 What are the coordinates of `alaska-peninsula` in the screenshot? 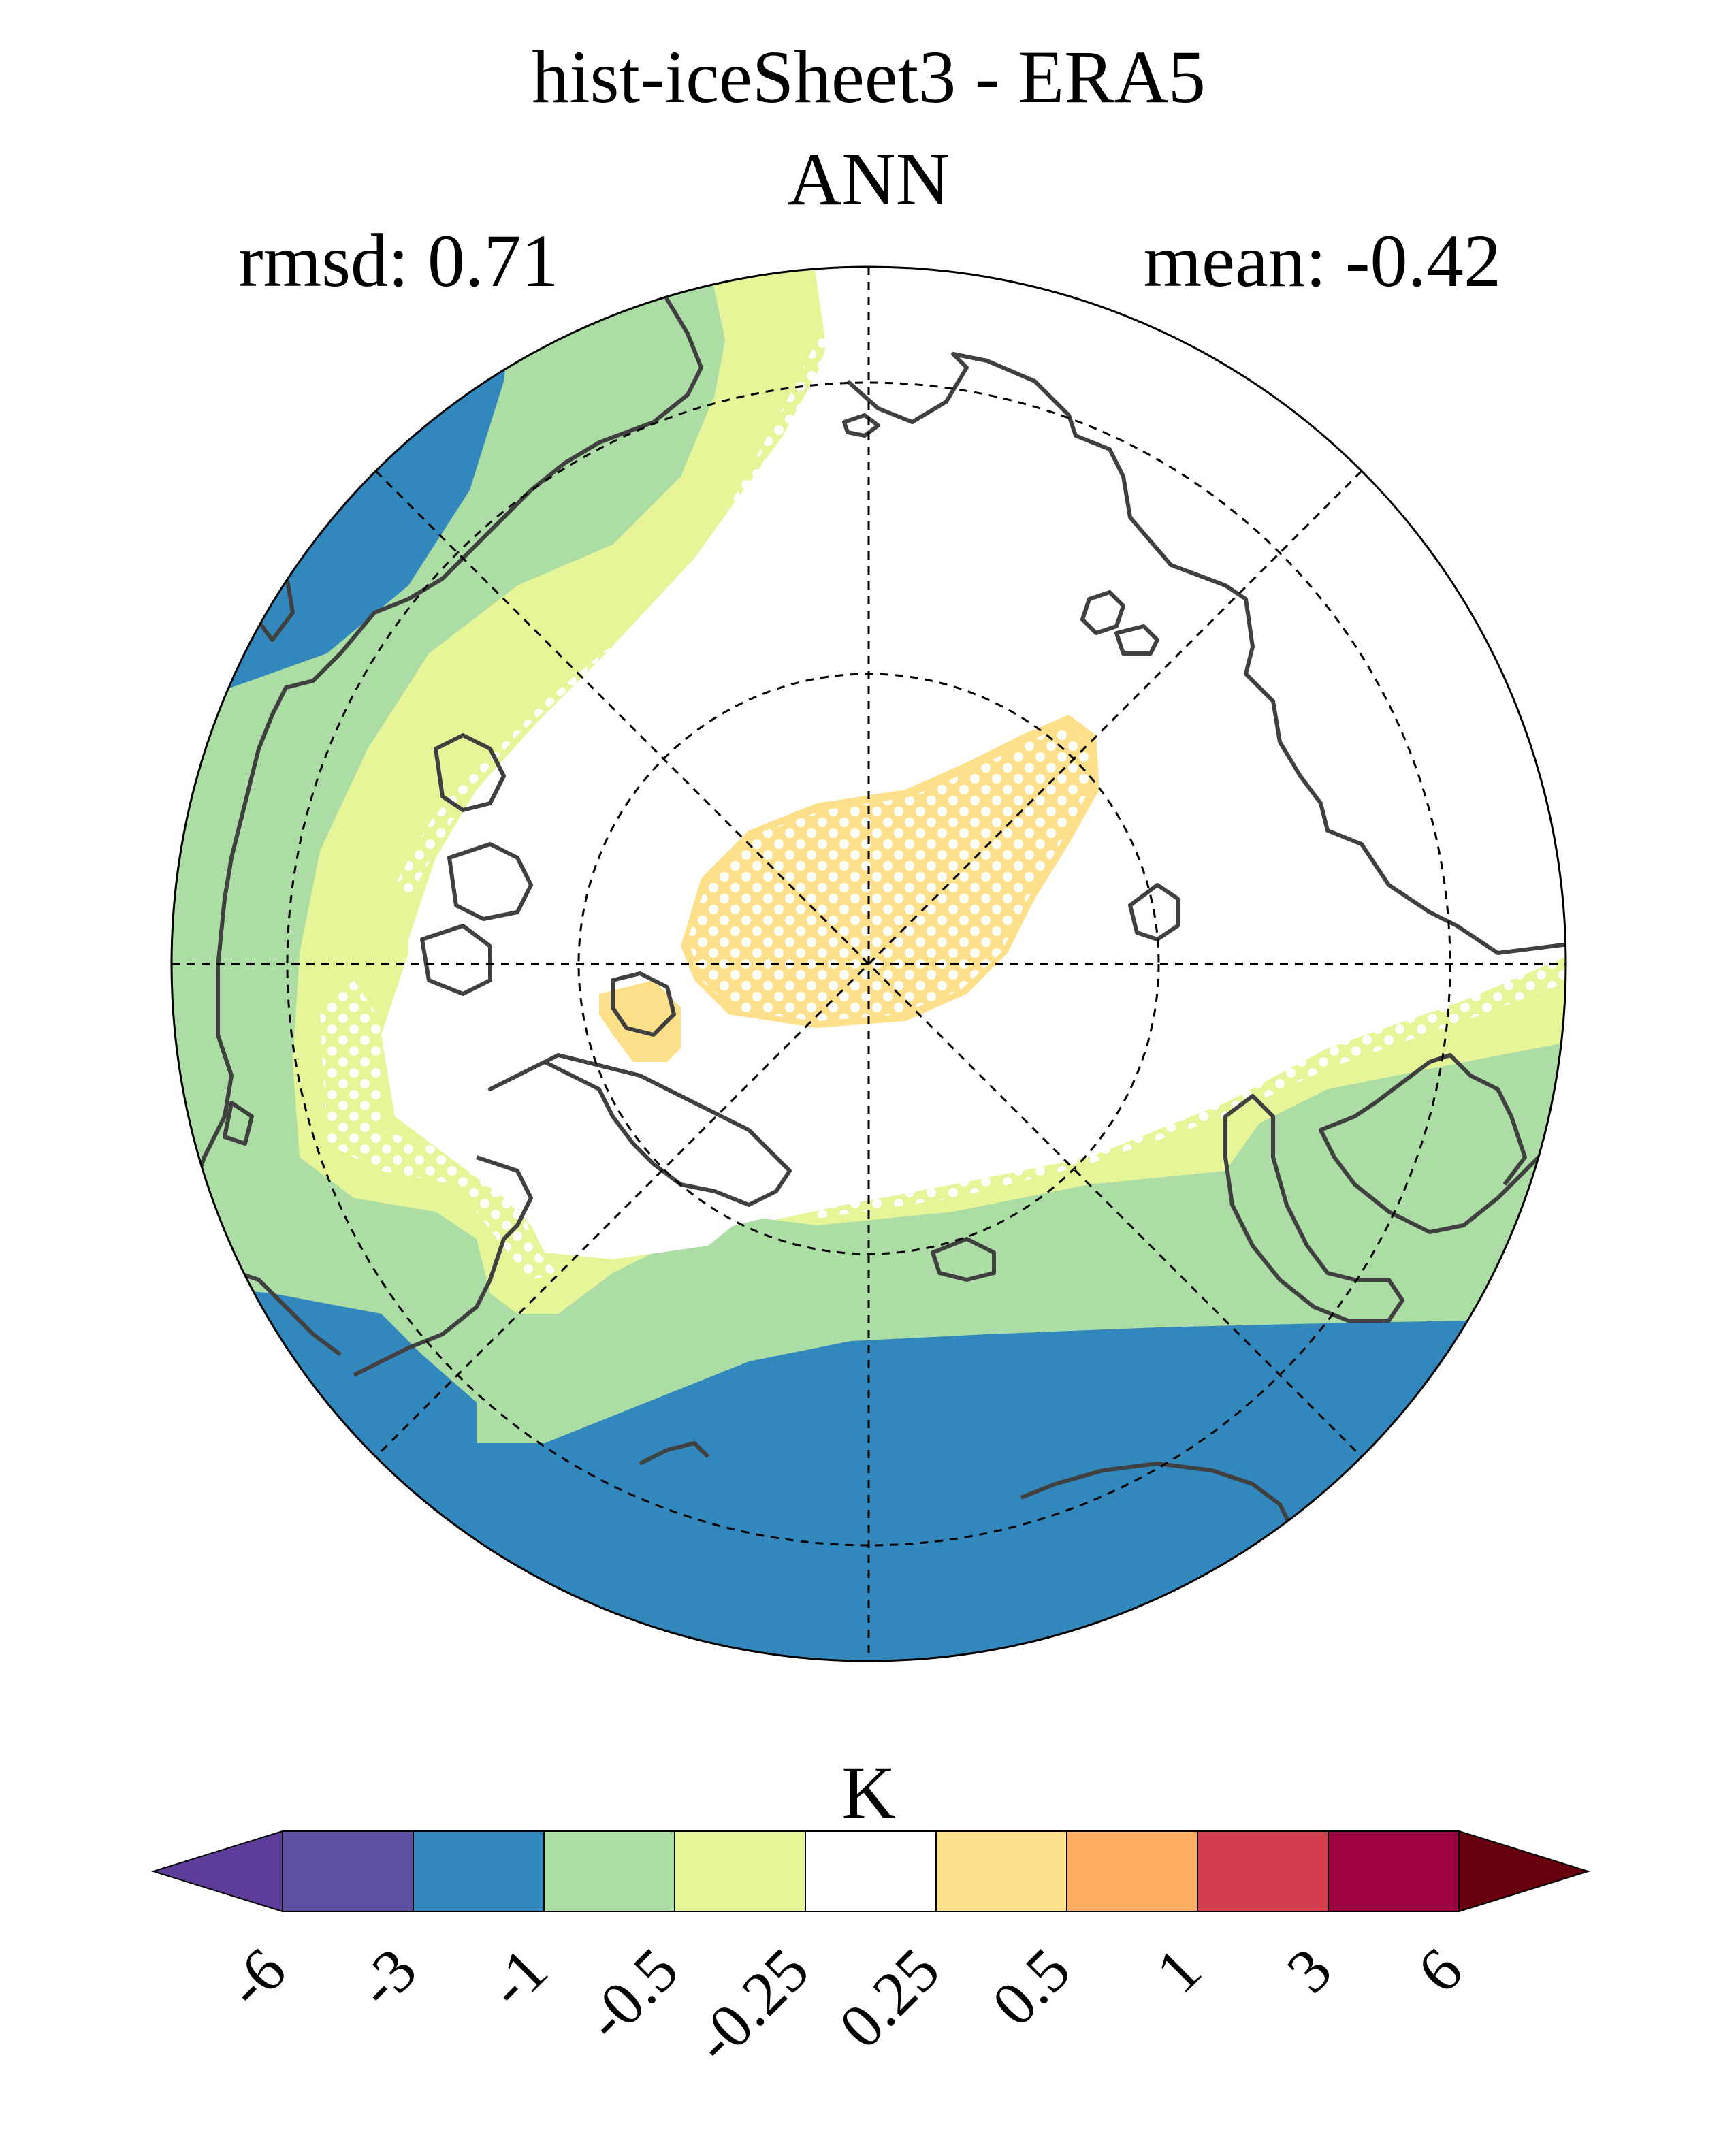 It's located at (1158, 1497).